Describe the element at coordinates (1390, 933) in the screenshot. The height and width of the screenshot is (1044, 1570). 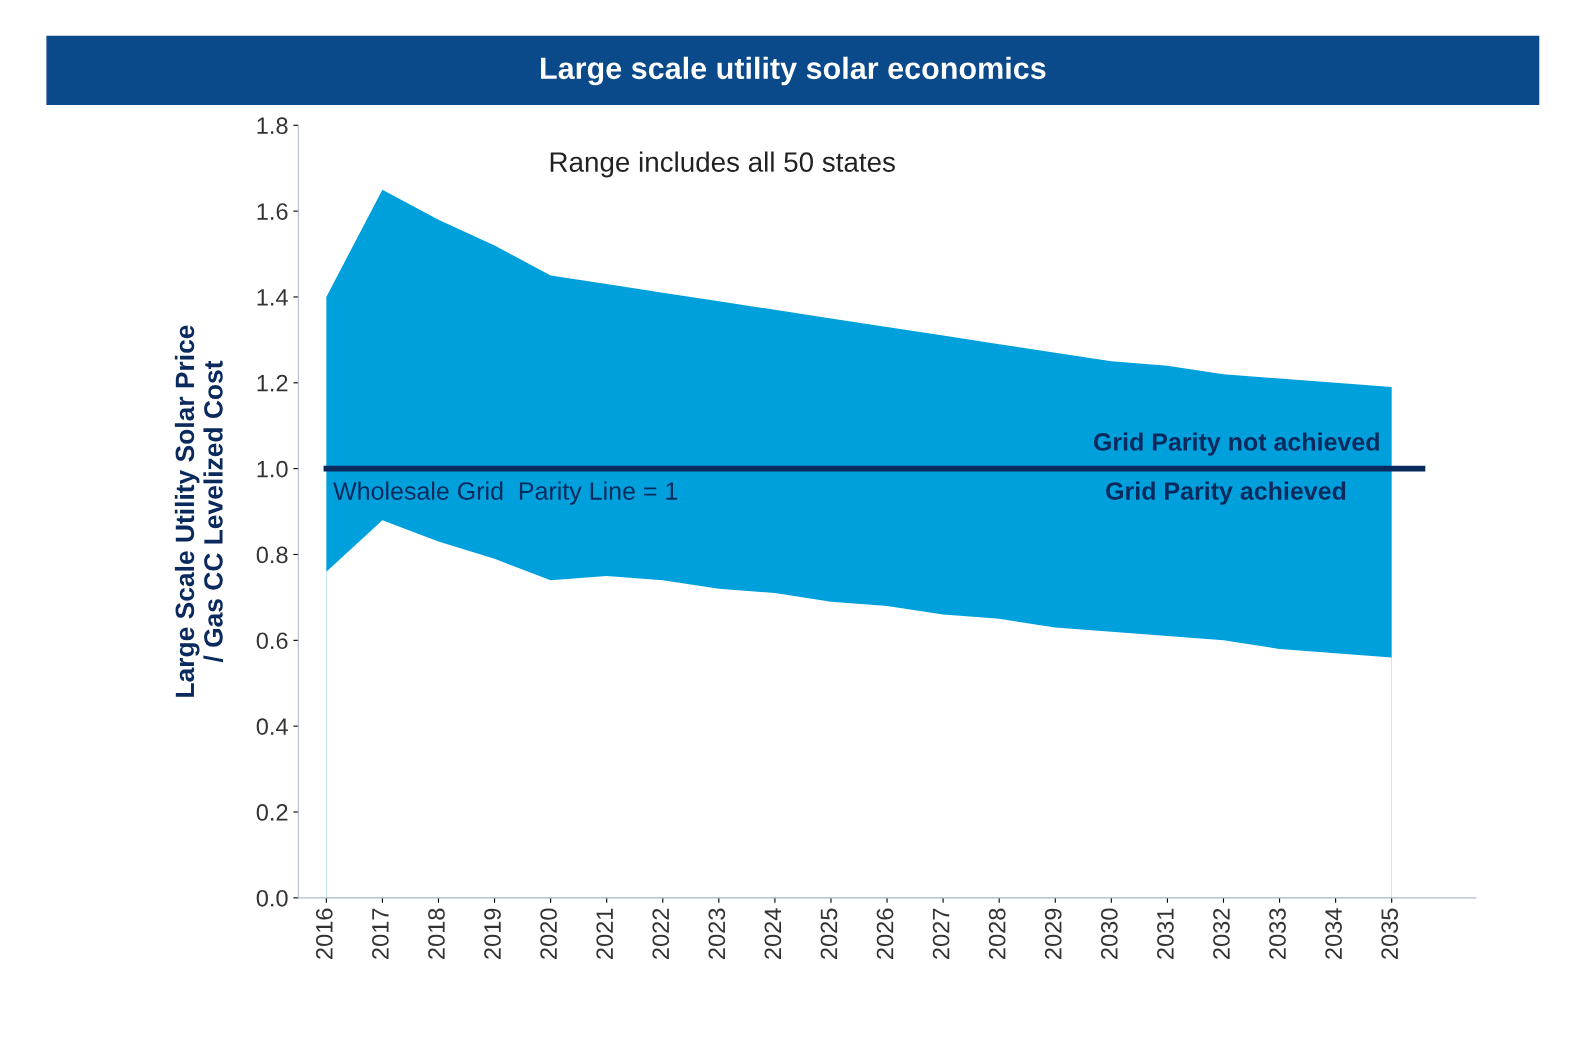
I see `x-tick-label: 2035` at that location.